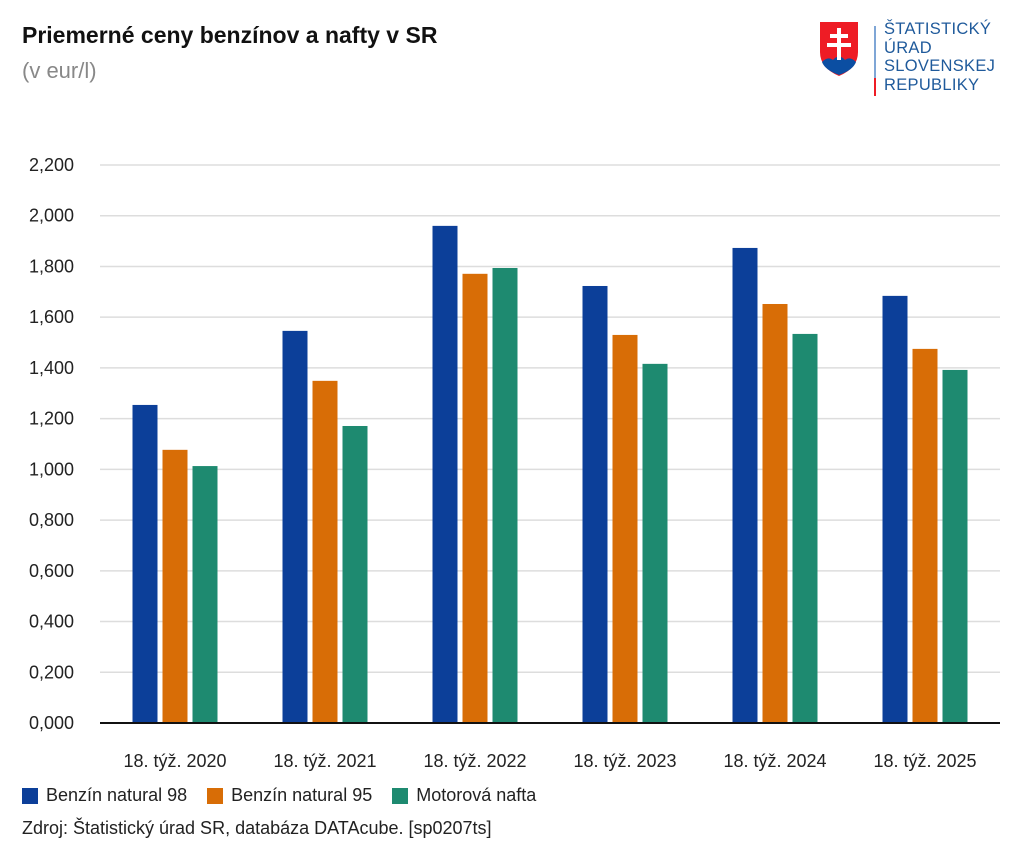 The height and width of the screenshot is (857, 1024). What do you see at coordinates (51, 419) in the screenshot?
I see `y-tick-label: 1,200` at bounding box center [51, 419].